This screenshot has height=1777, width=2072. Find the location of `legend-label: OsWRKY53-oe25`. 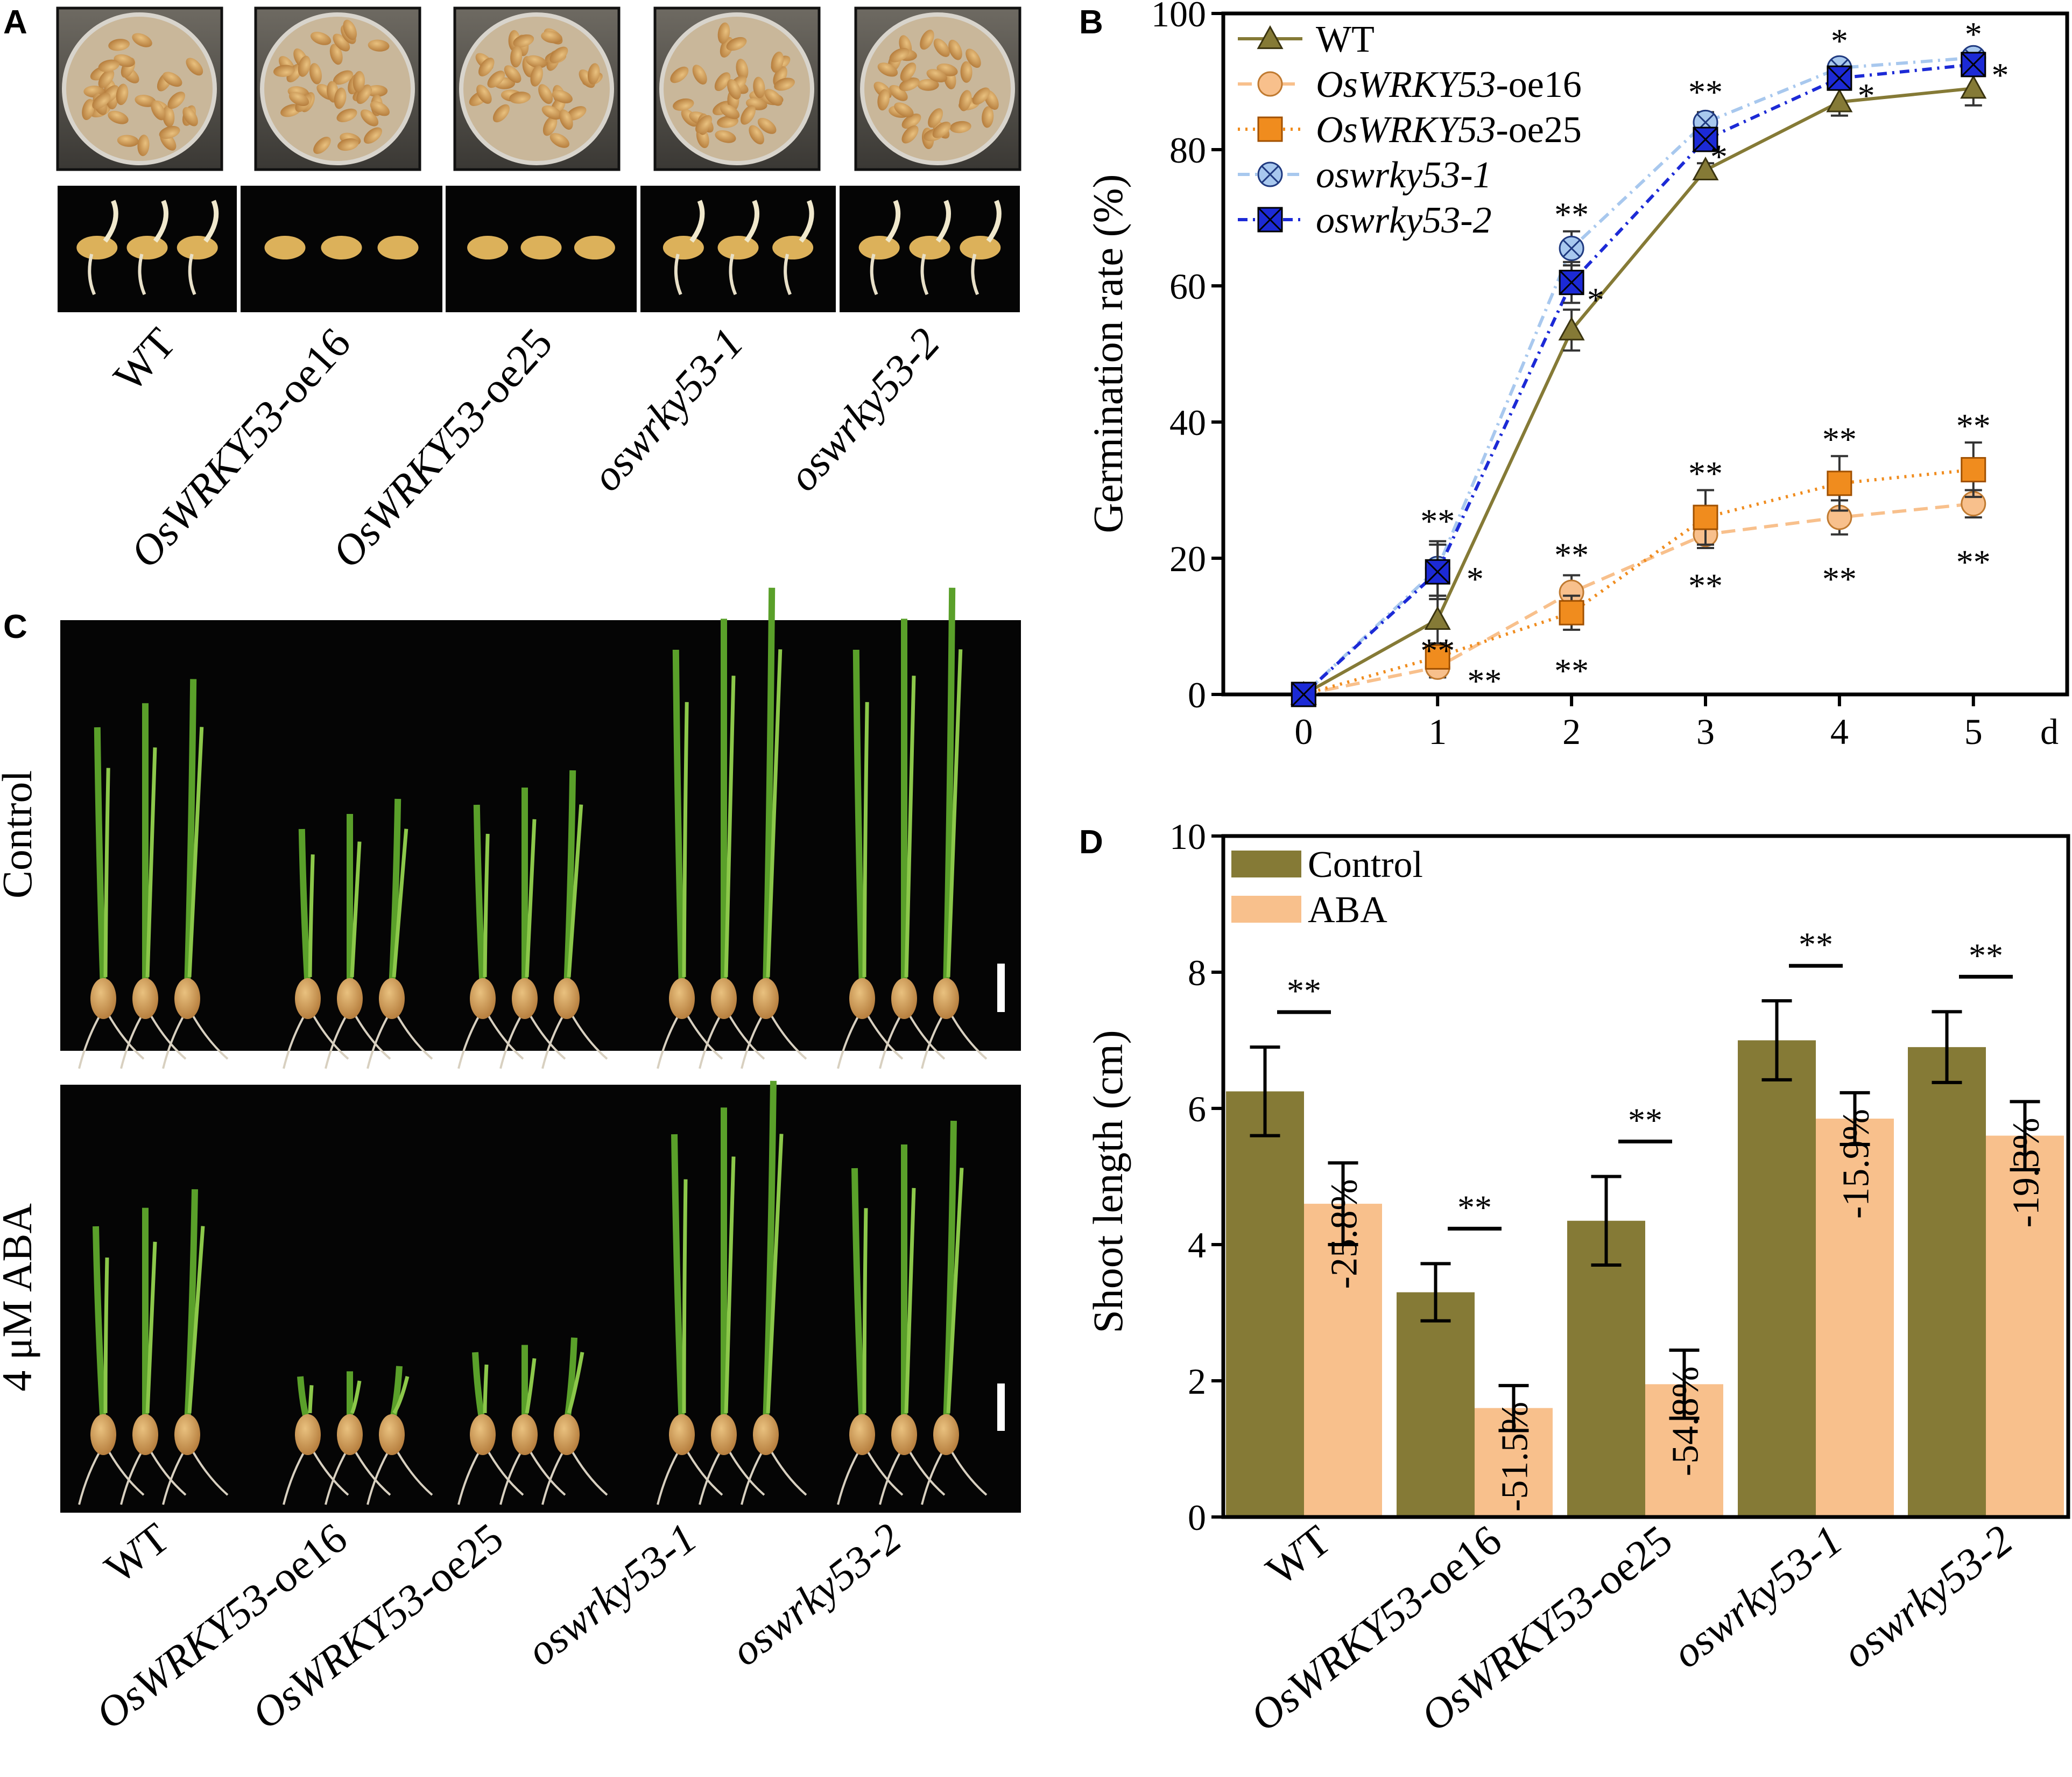

legend-label: OsWRKY53-oe25 is located at coordinates (1449, 130).